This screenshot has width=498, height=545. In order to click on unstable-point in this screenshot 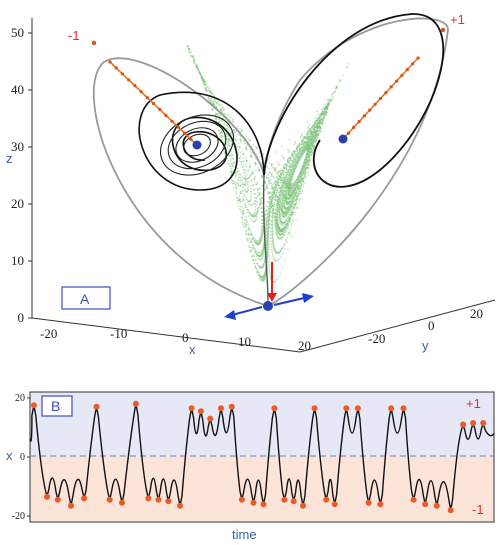, I will do `click(129, 80)`.